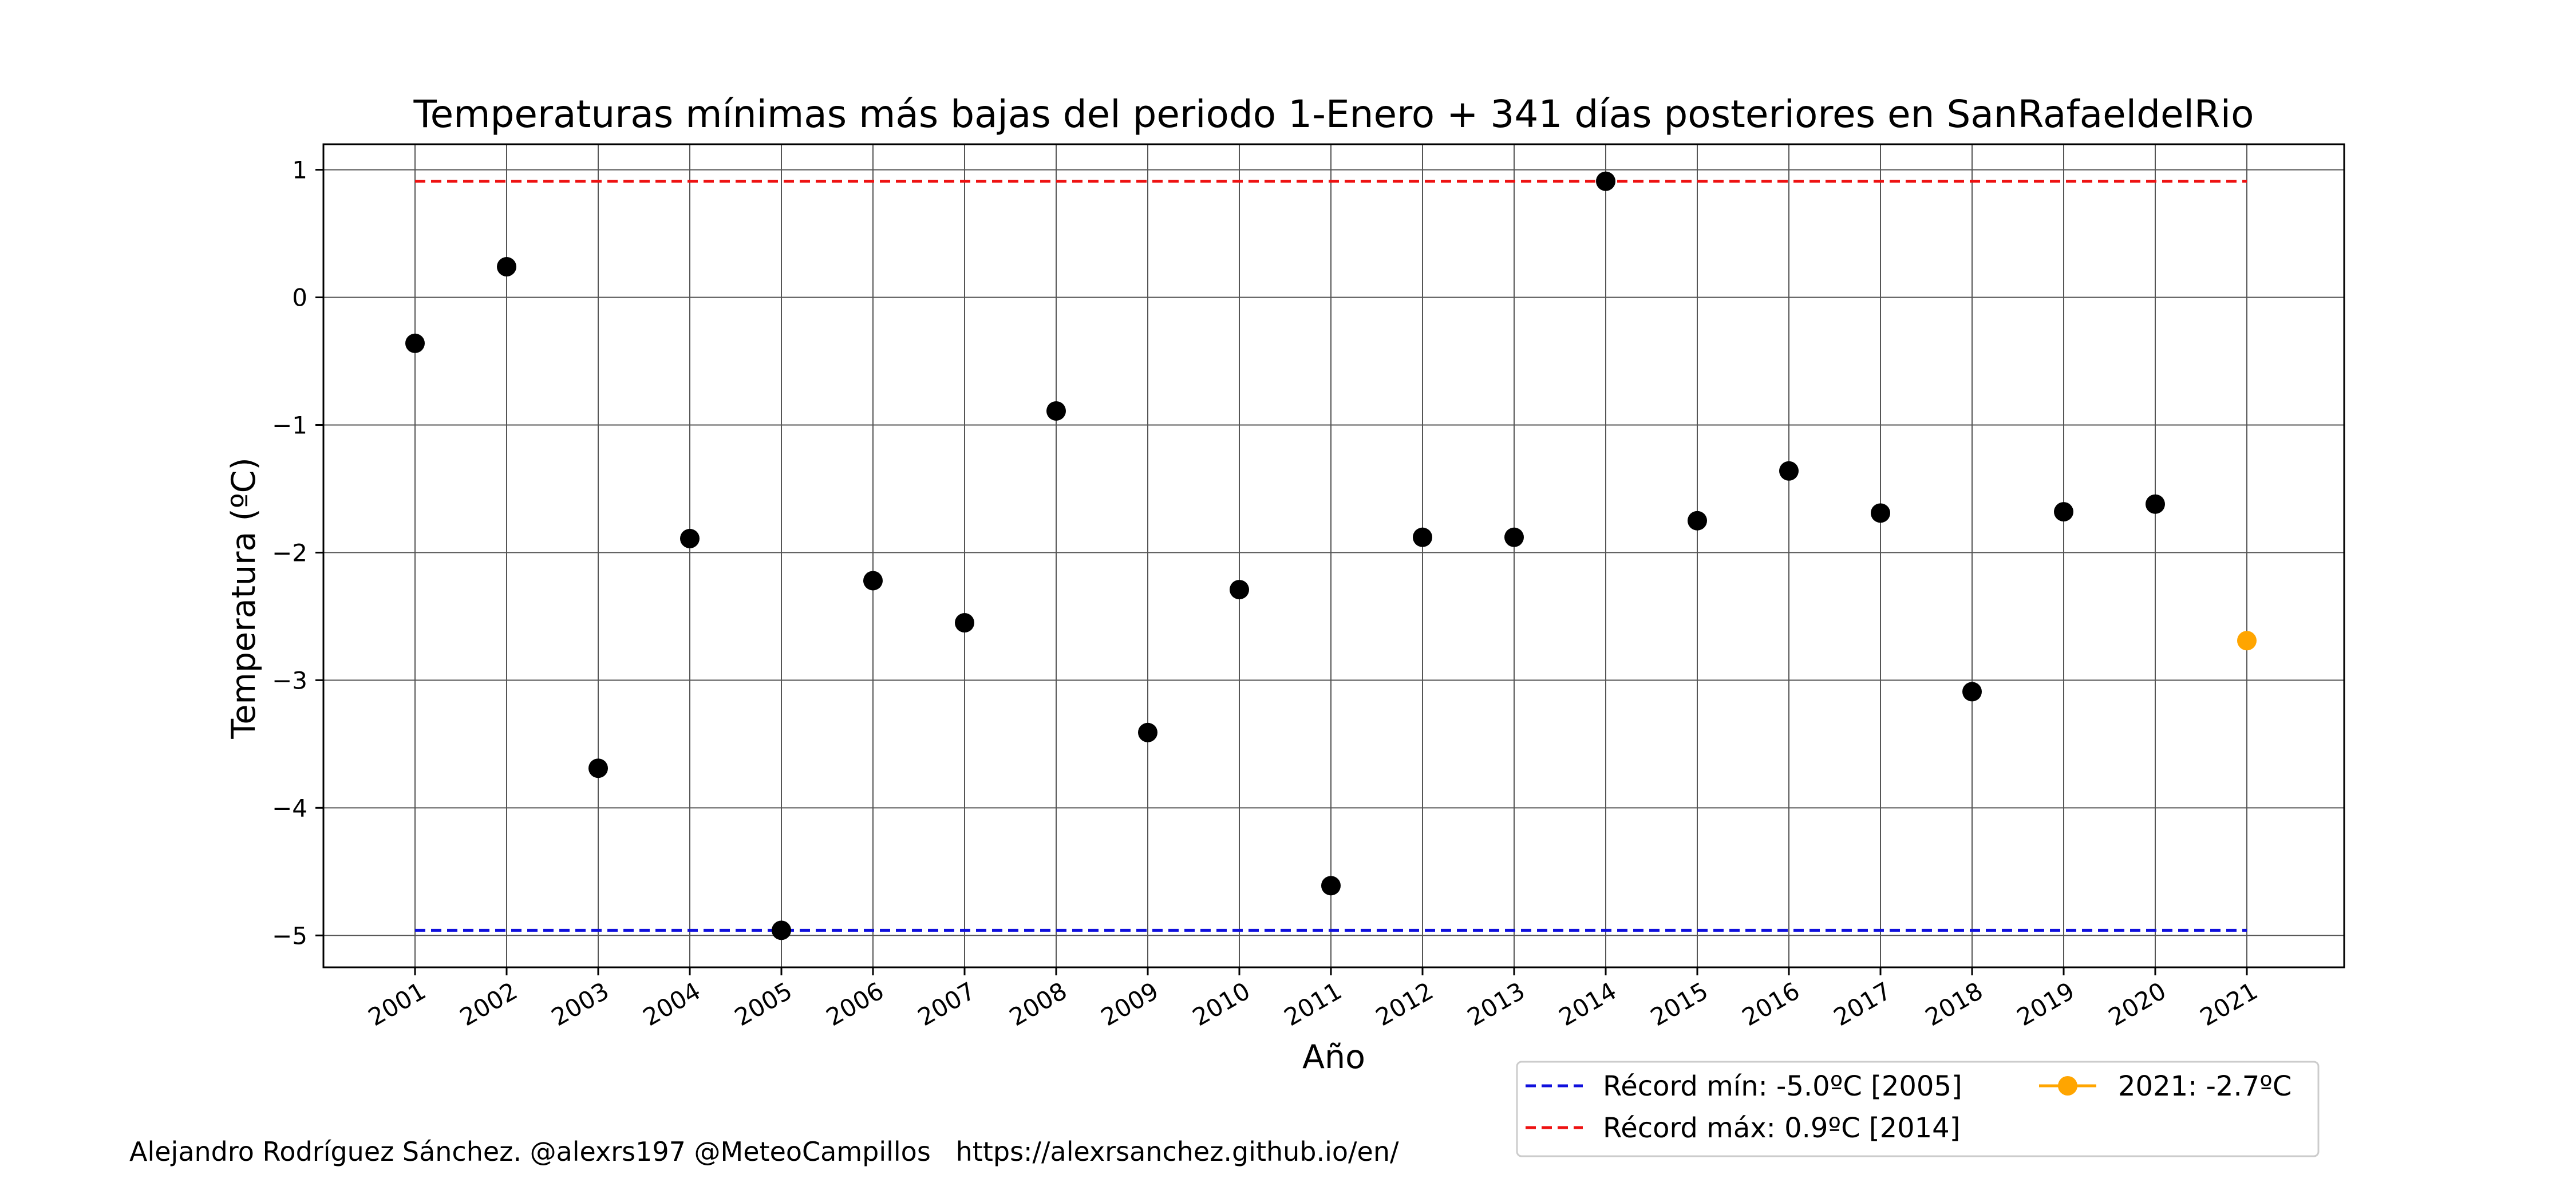 The image size is (2576, 1202). What do you see at coordinates (1496, 1004) in the screenshot?
I see `x-tick-label: 2013` at bounding box center [1496, 1004].